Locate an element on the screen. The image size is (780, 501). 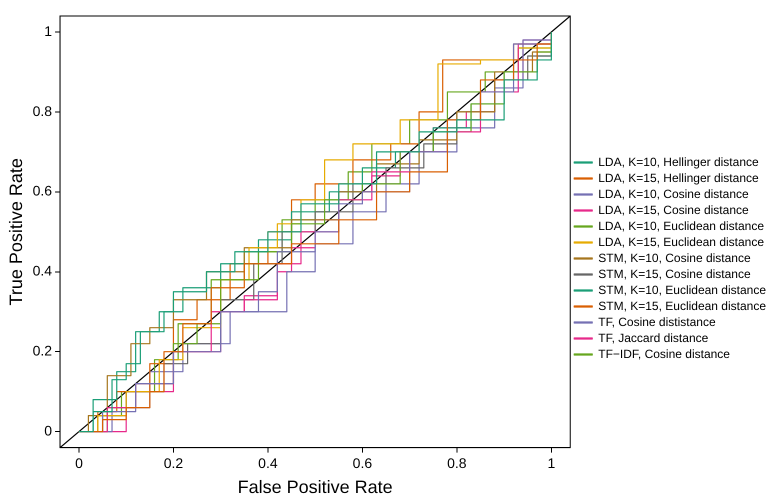
legend-label: STM, K=15, Cosine distance is located at coordinates (674, 273).